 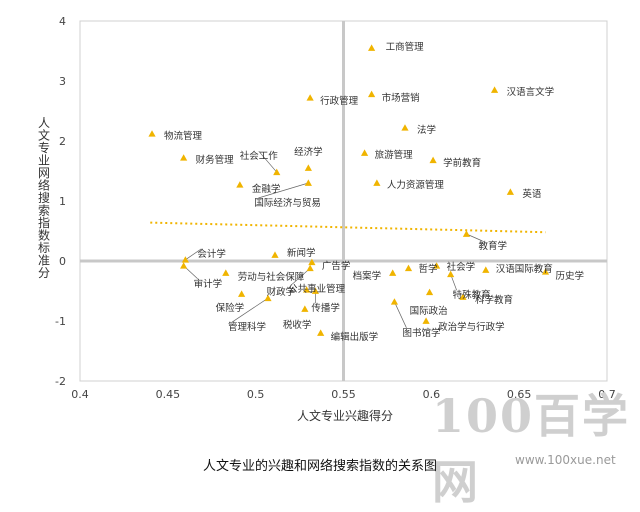 What do you see at coordinates (230, 308) in the screenshot?
I see `data-point-label: 保险学` at bounding box center [230, 308].